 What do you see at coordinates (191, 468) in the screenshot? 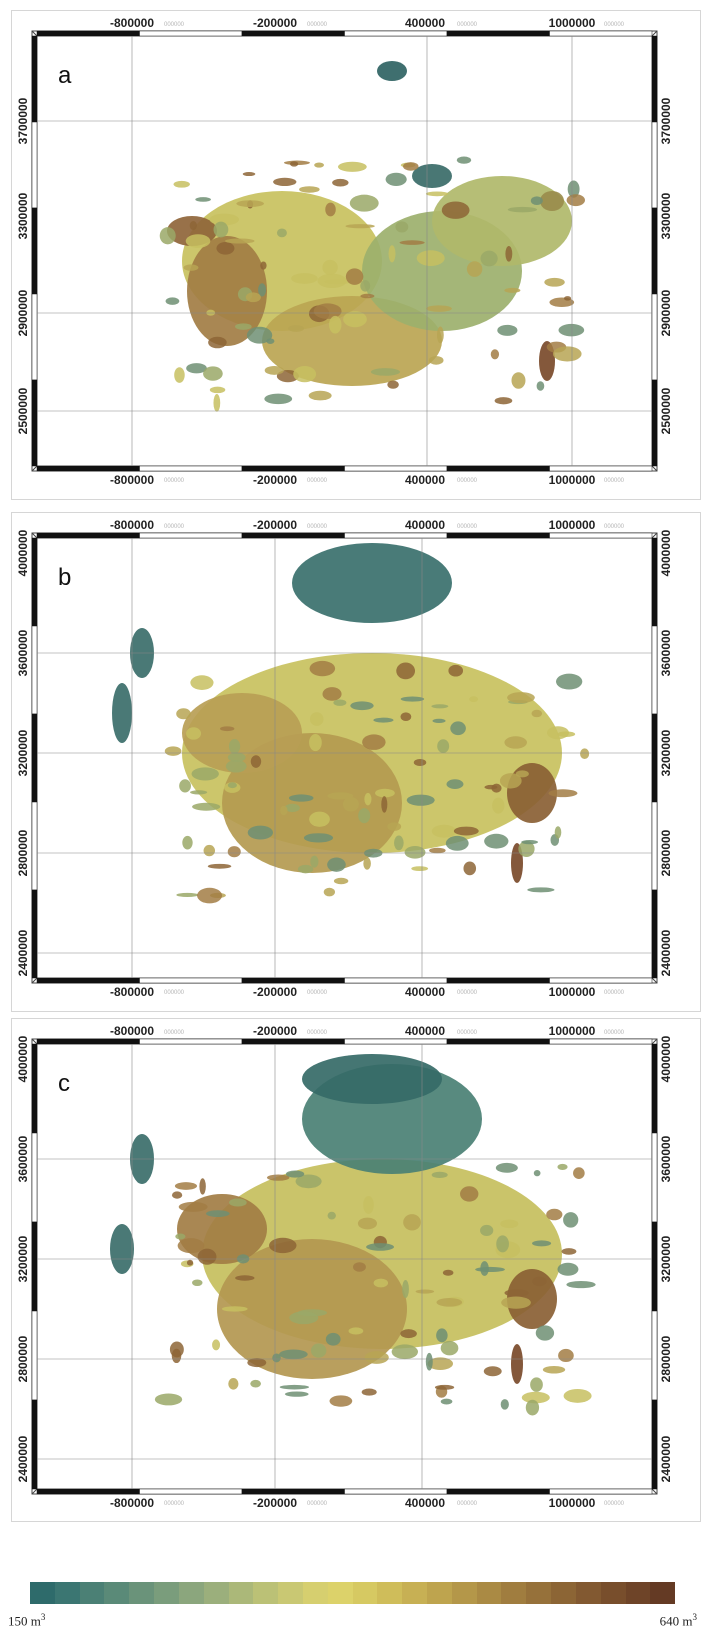
I see `scale-bar-bottom-segment` at bounding box center [191, 468].